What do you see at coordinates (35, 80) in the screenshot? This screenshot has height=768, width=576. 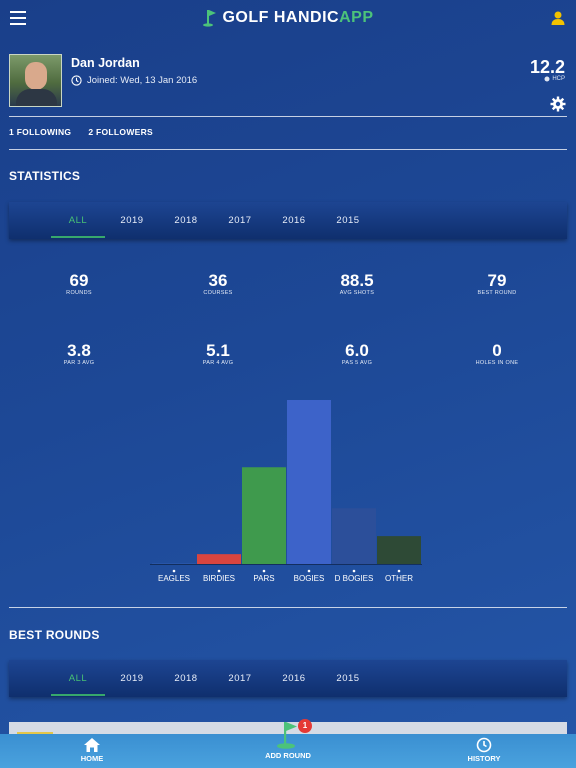 I see `avatar` at bounding box center [35, 80].